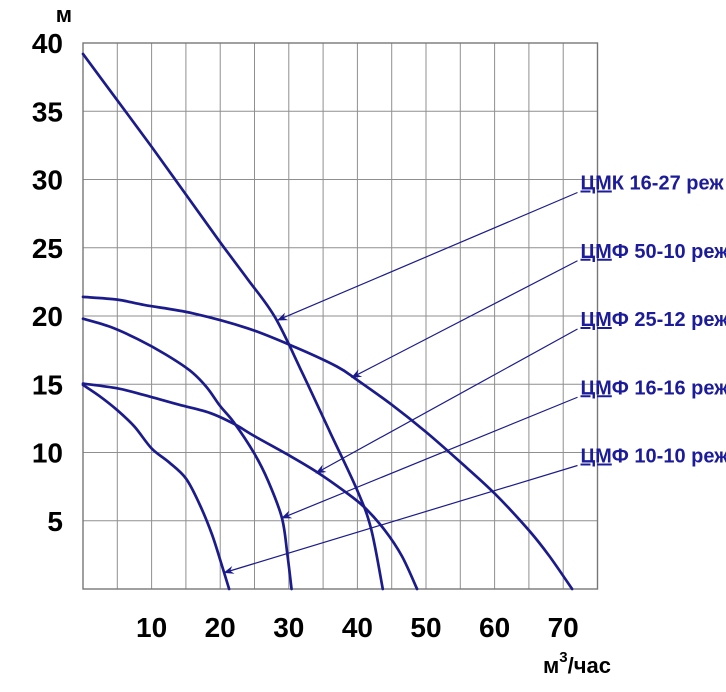 This screenshot has width=726, height=692. I want to click on y-tick-label: 10, so click(47, 453).